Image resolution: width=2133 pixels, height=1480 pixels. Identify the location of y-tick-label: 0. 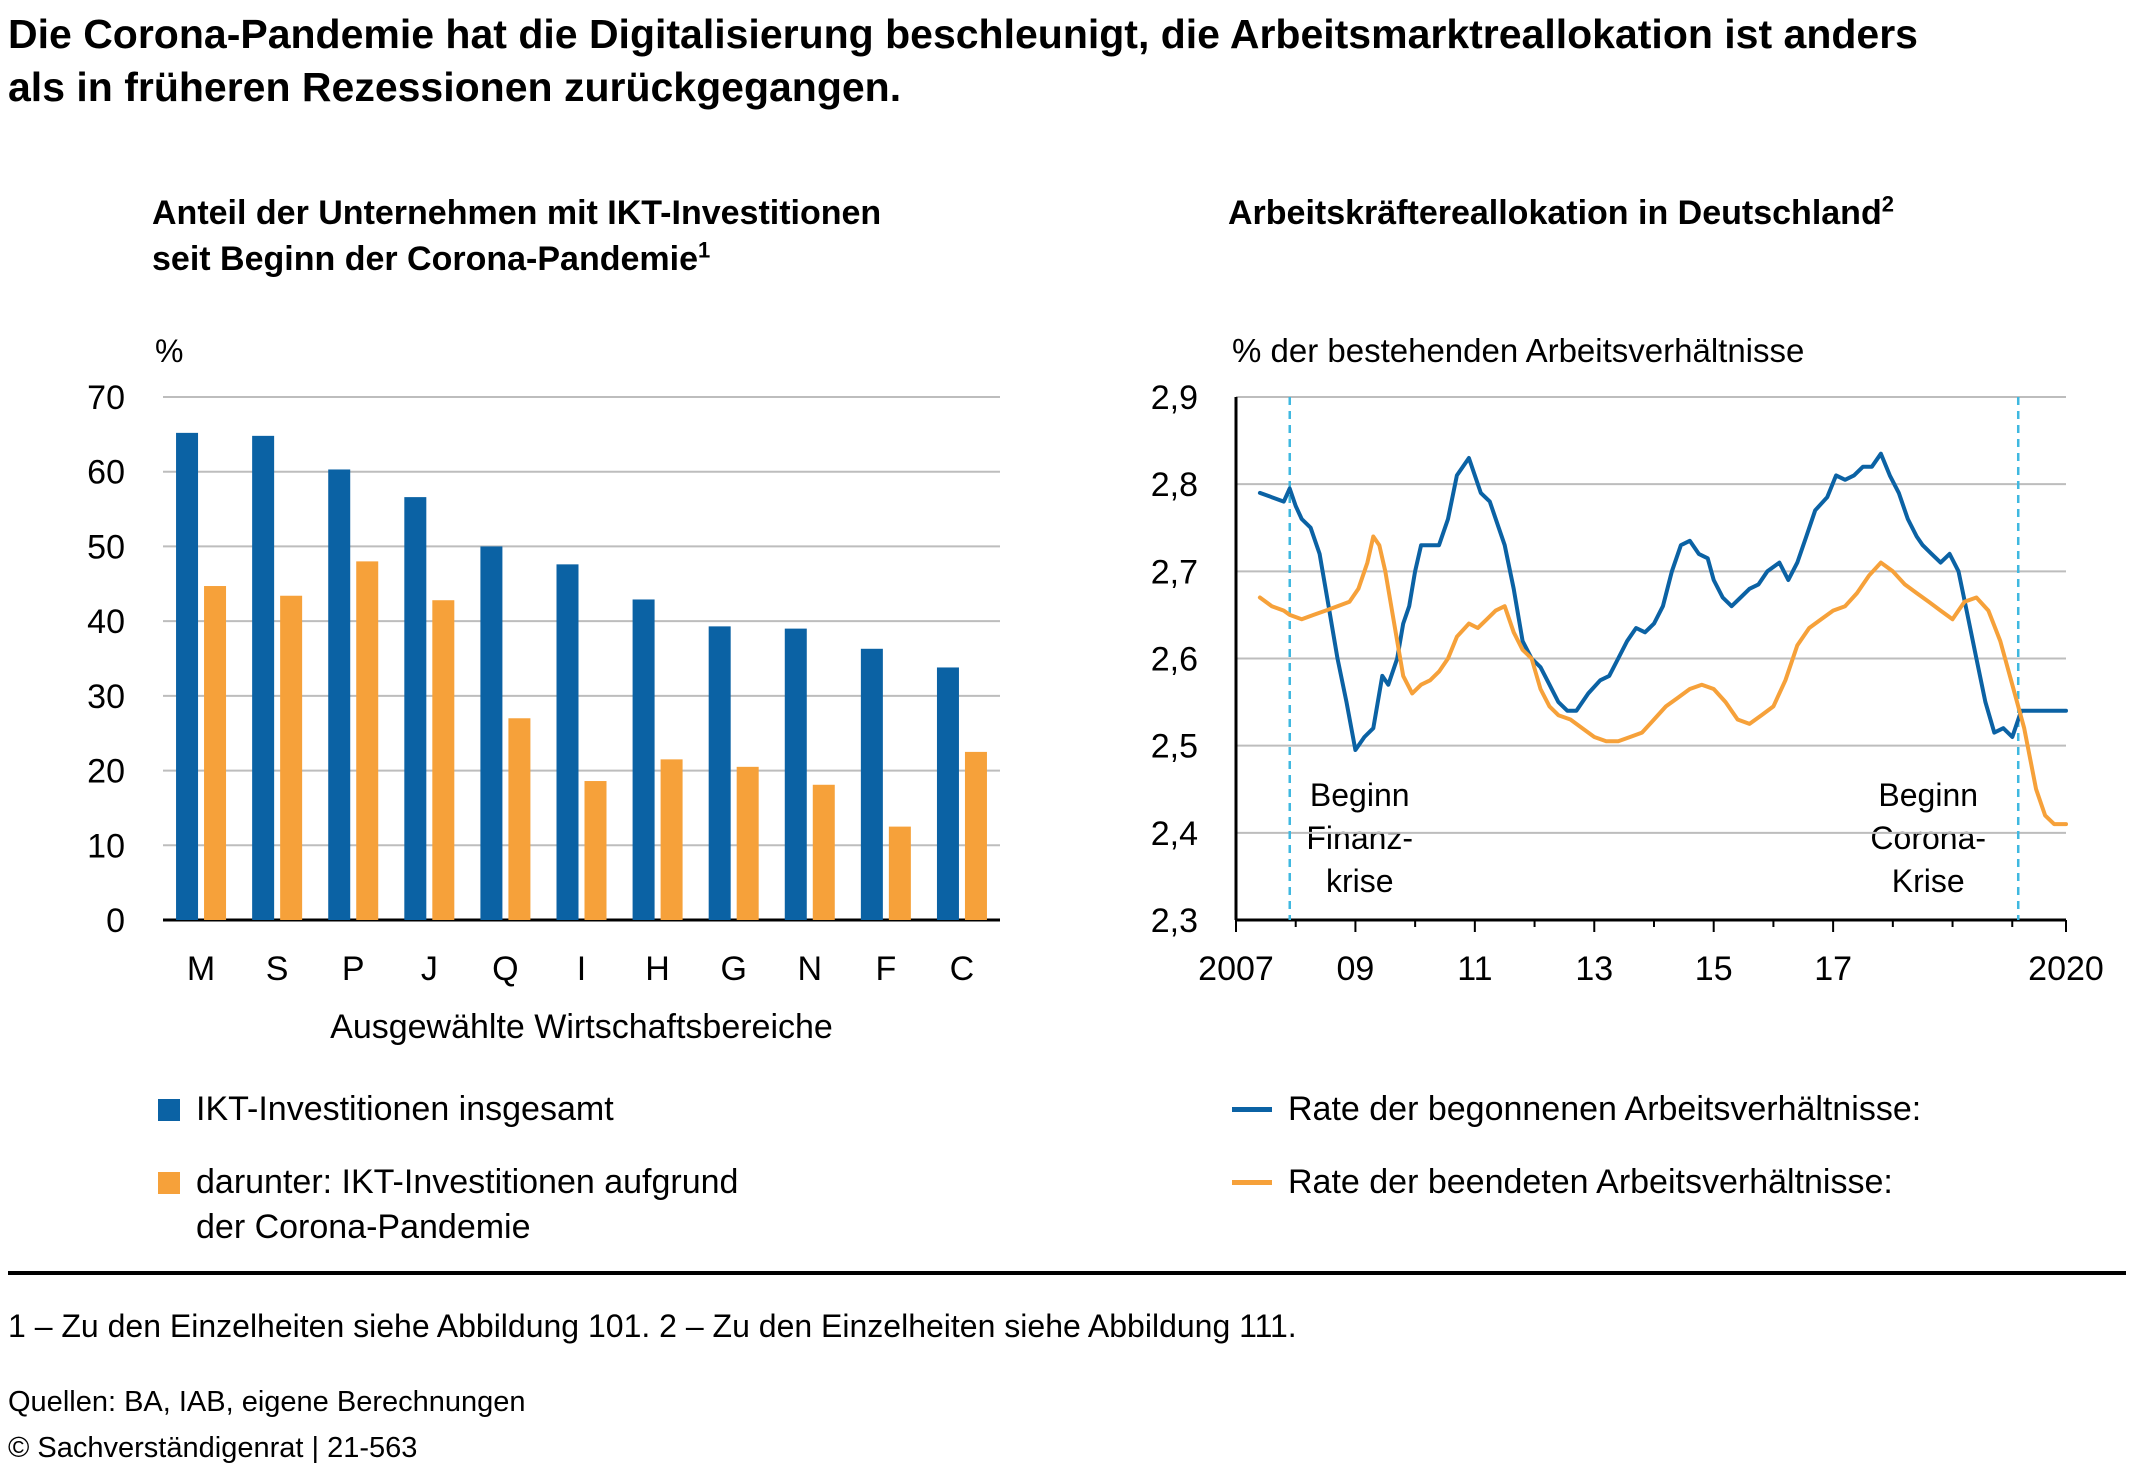
(115, 921).